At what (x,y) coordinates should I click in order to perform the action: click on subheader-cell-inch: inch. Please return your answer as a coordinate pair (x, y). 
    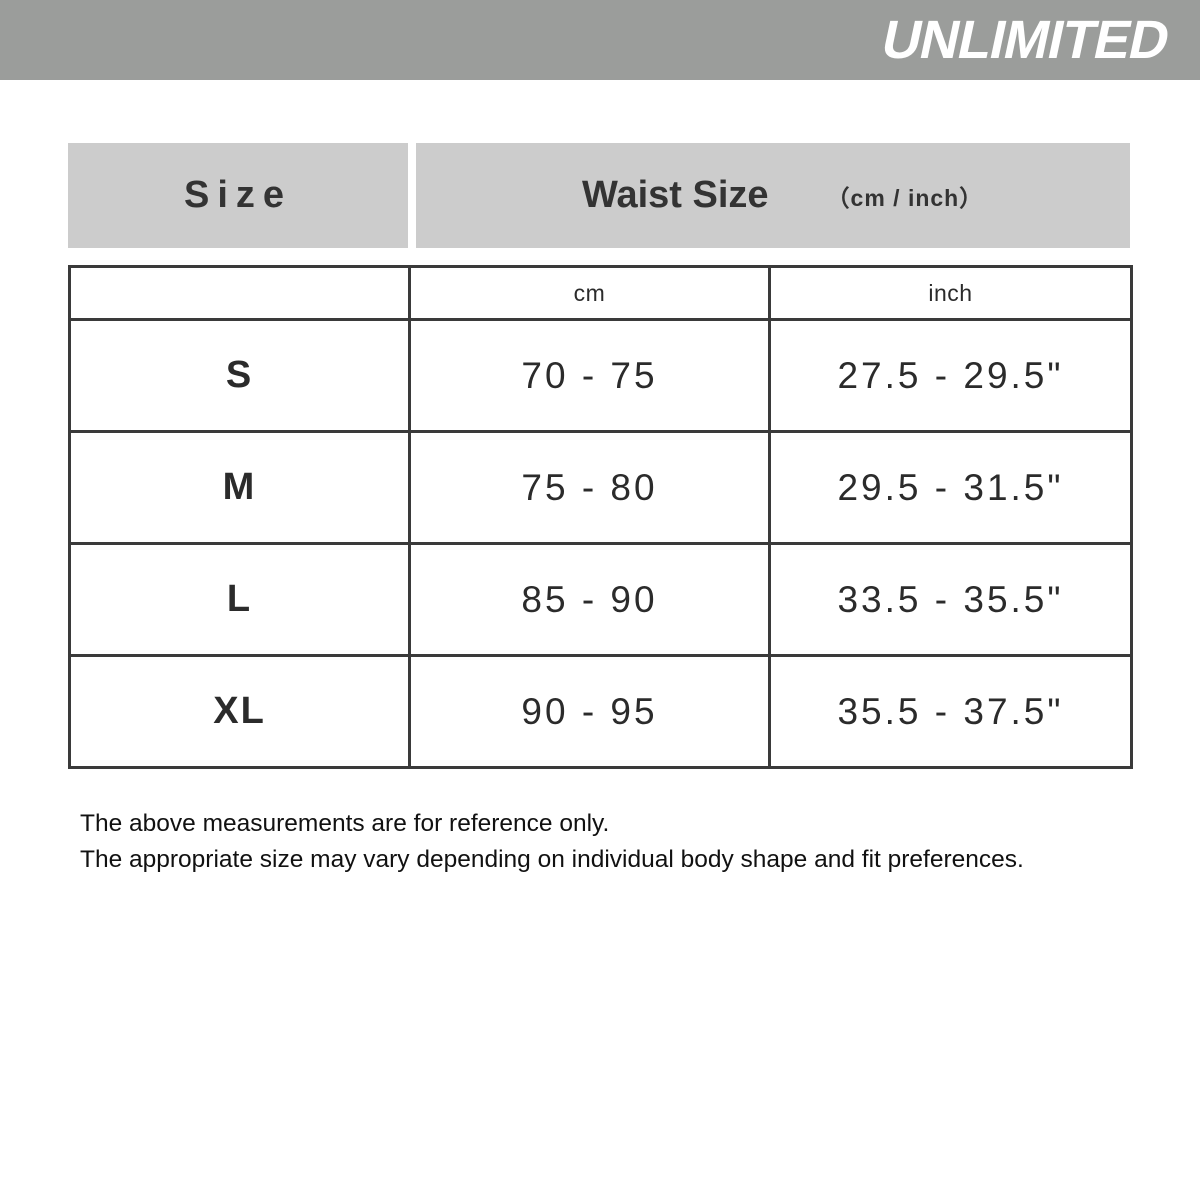
    Looking at the image, I should click on (950, 293).